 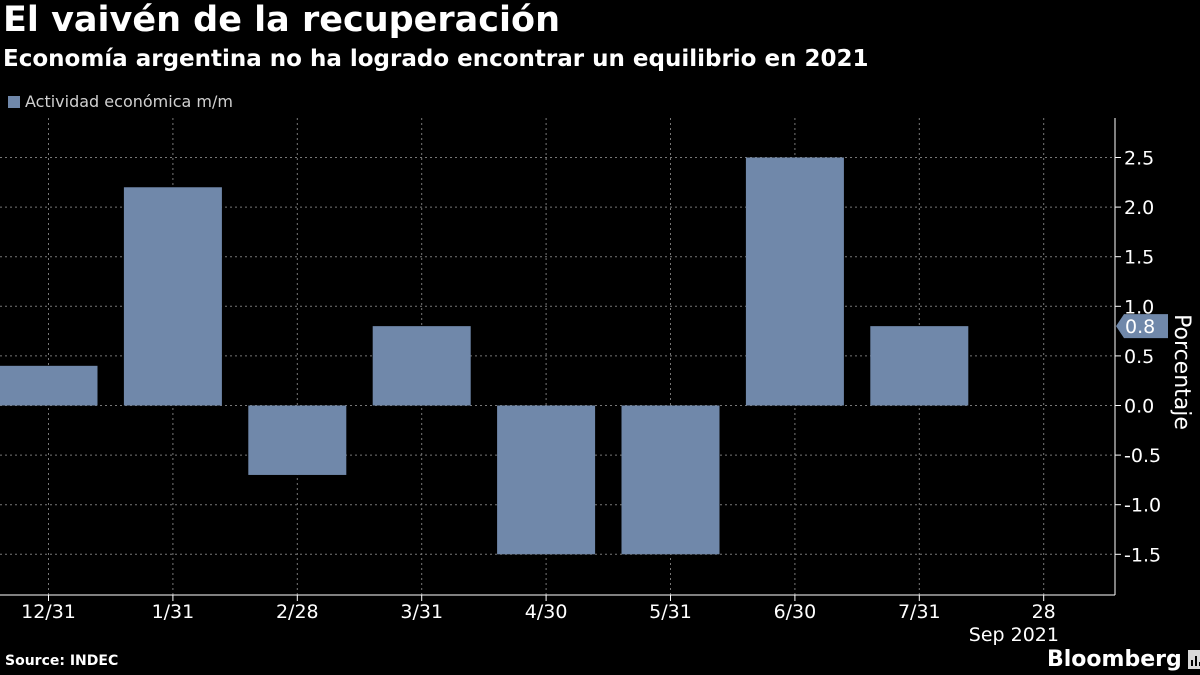 I want to click on brand-logo: Bloomberg, so click(x=1123, y=659).